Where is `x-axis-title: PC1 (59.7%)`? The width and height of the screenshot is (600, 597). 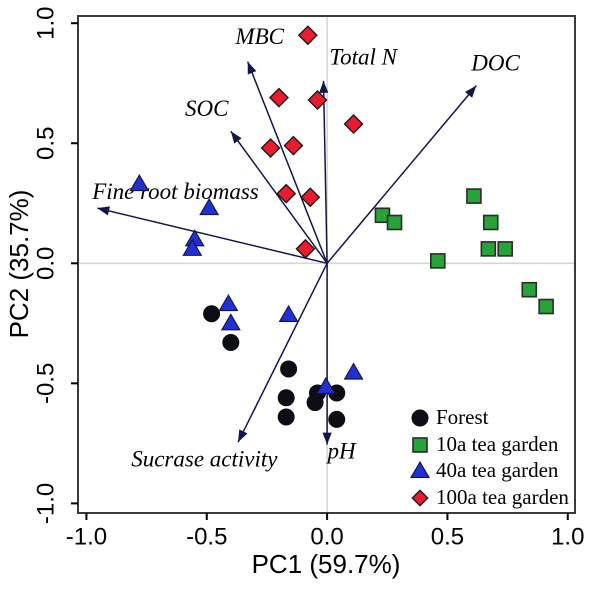 x-axis-title: PC1 (59.7%) is located at coordinates (326, 564).